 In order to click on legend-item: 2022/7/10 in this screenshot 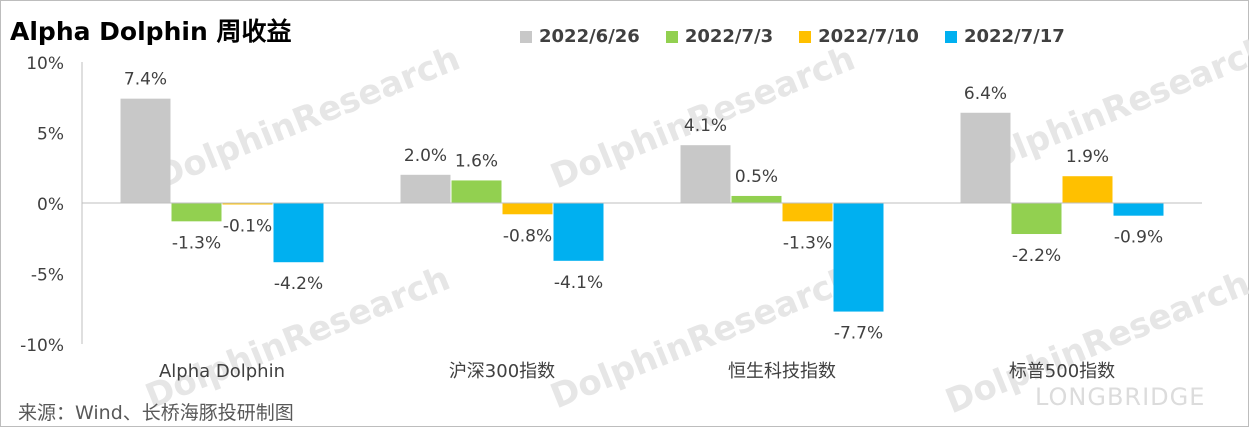, I will do `click(859, 36)`.